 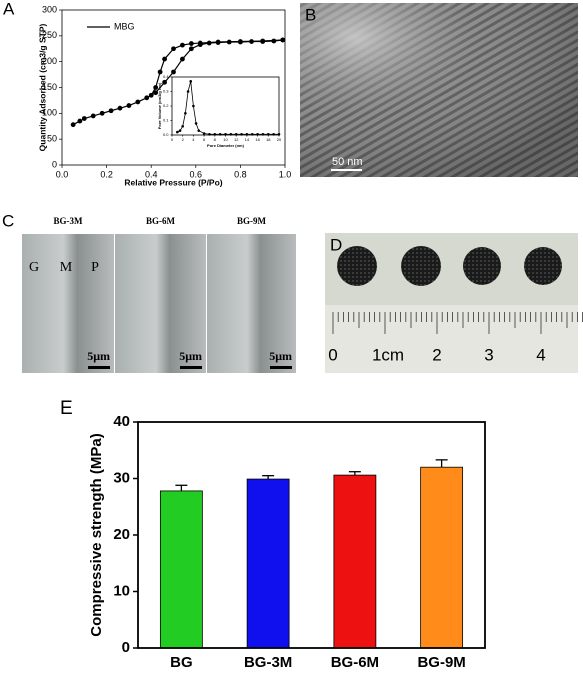 I want to click on y-tick-label: 40, so click(x=121, y=421).